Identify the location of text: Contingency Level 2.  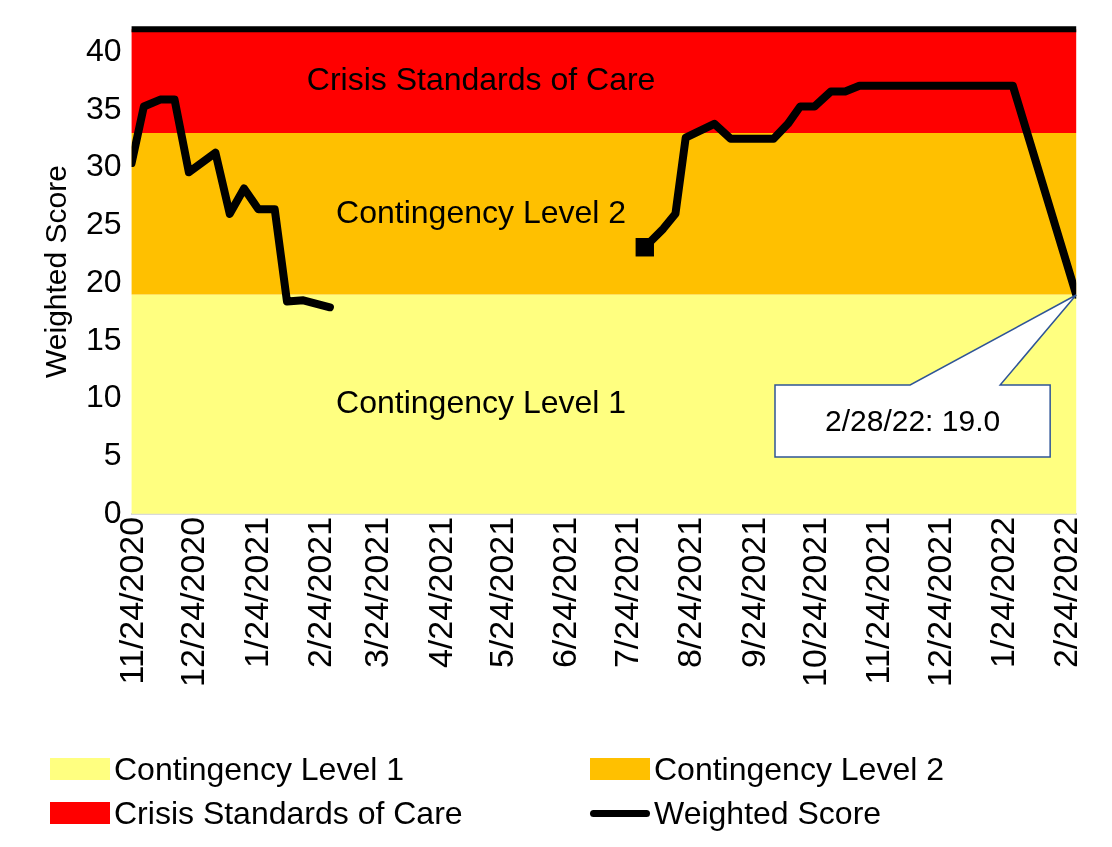
(799, 768).